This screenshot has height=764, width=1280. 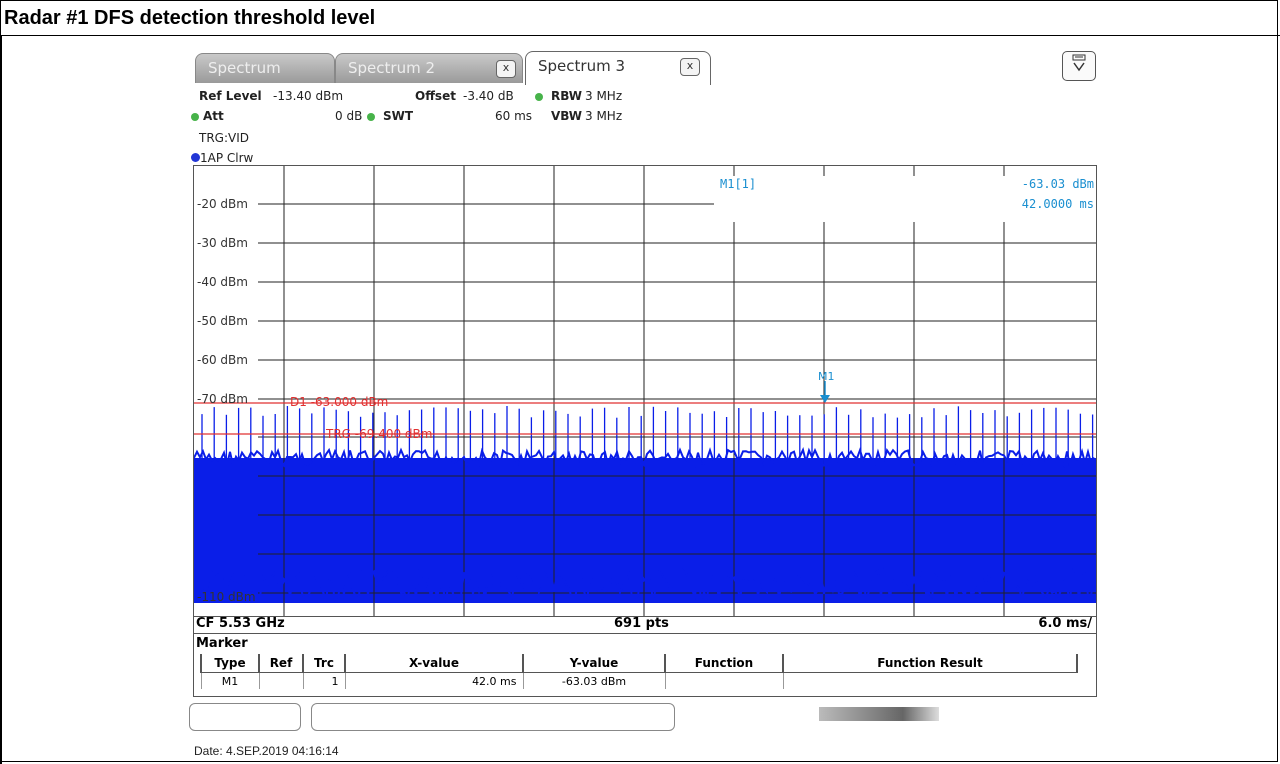 I want to click on rbw-label: RBW, so click(x=566, y=96).